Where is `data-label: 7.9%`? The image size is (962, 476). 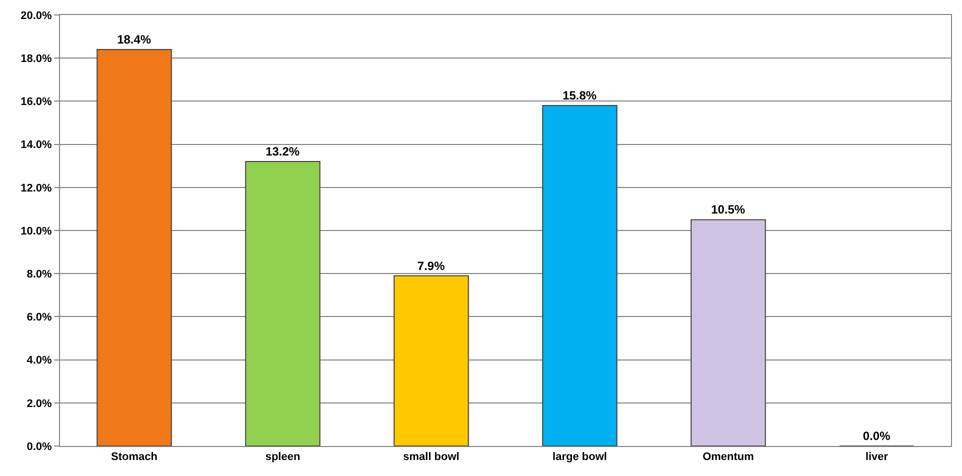
data-label: 7.9% is located at coordinates (431, 265).